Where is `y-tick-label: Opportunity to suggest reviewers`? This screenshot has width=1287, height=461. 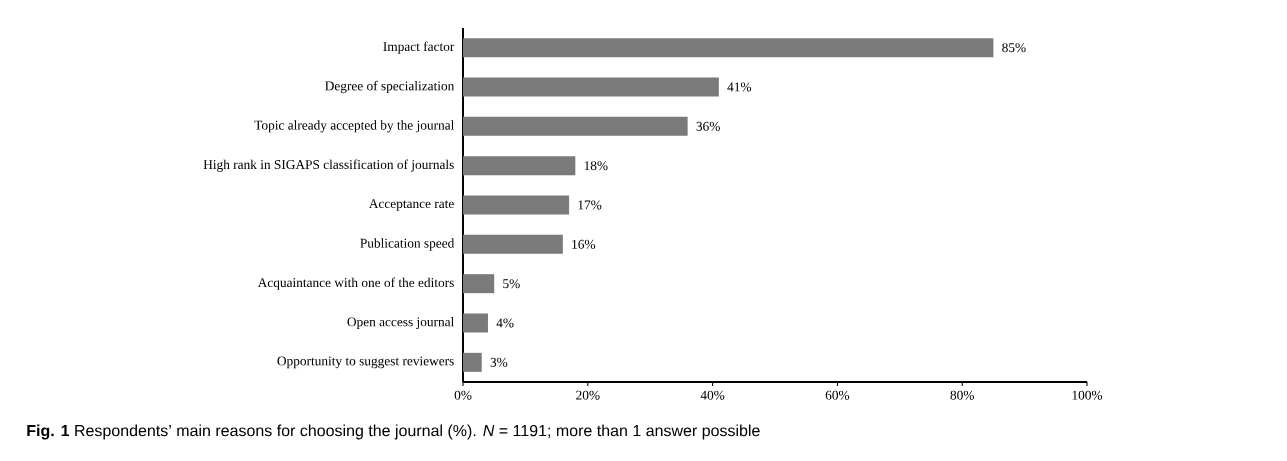
y-tick-label: Opportunity to suggest reviewers is located at coordinates (365, 362).